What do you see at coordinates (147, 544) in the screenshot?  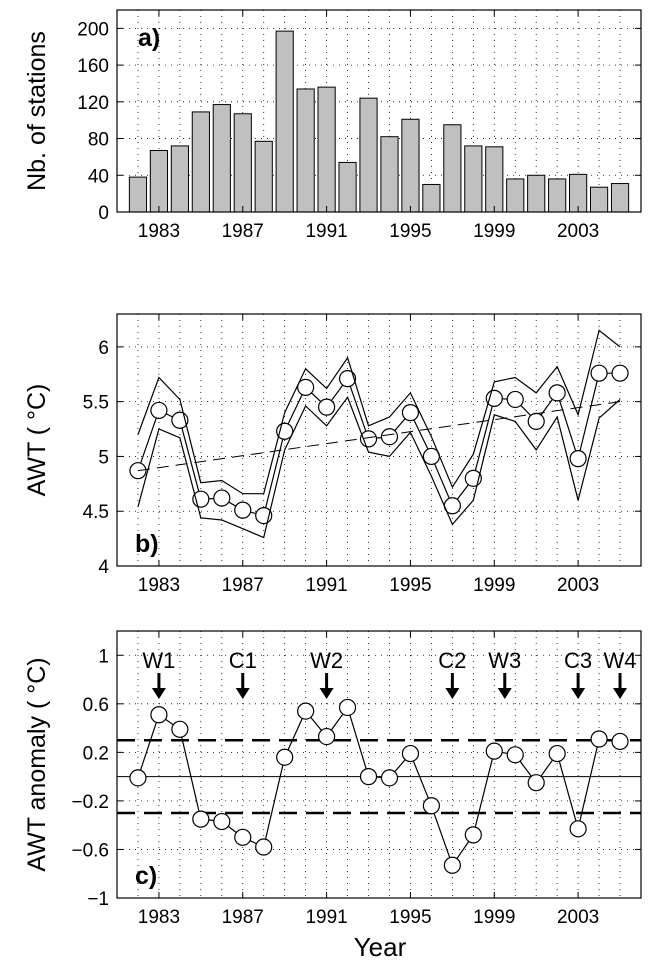 I see `panel-label: b)` at bounding box center [147, 544].